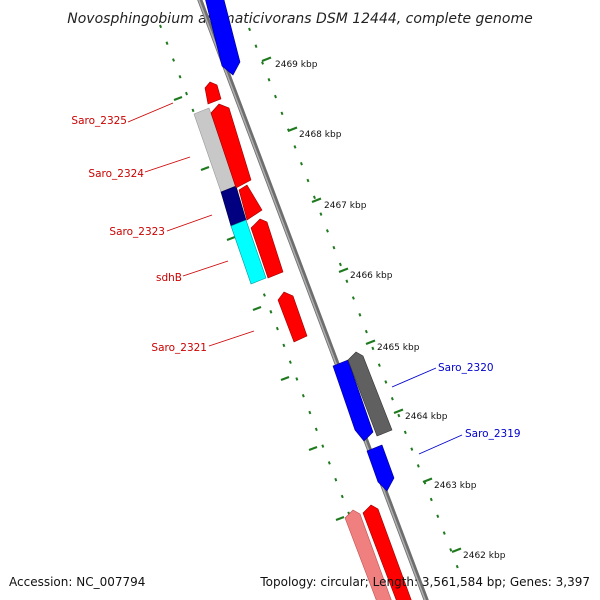  What do you see at coordinates (371, 276) in the screenshot?
I see `tick-label: 2466 kbp` at bounding box center [371, 276].